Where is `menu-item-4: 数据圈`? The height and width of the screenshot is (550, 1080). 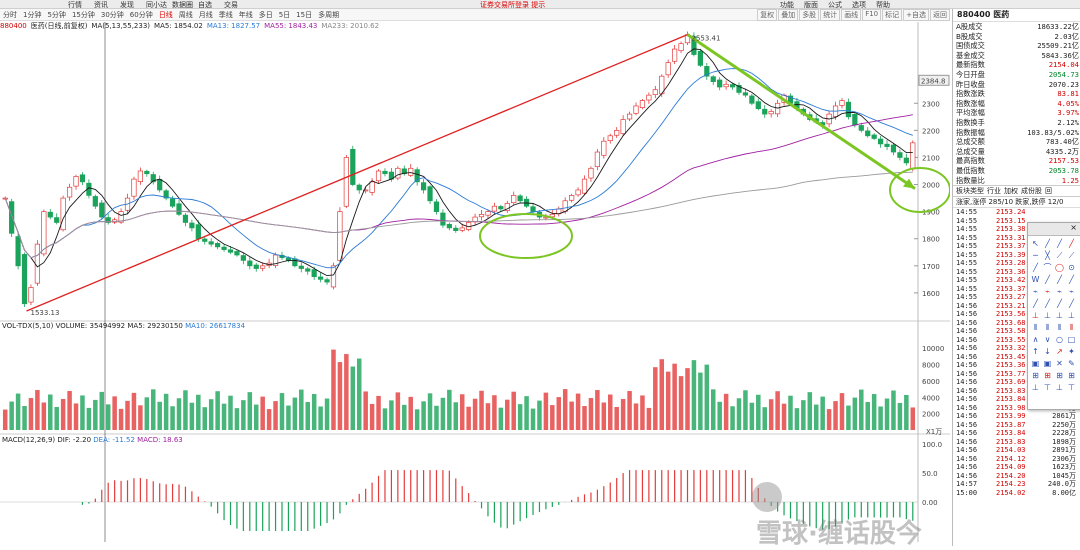
menu-item-4: 数据圈 is located at coordinates (182, 5).